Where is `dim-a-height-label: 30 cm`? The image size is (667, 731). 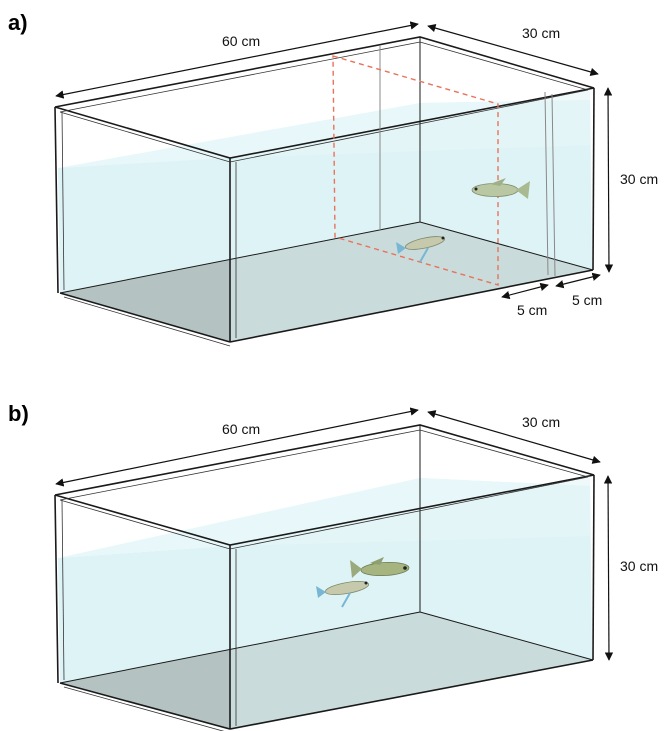
dim-a-height-label: 30 cm is located at coordinates (639, 179).